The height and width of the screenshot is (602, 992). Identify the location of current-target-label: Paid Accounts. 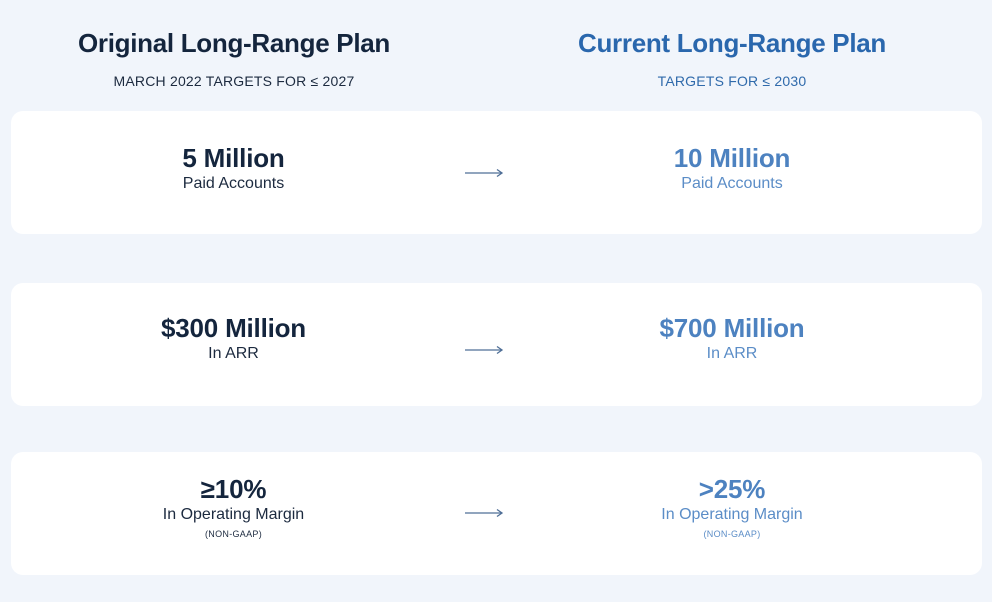
(732, 183).